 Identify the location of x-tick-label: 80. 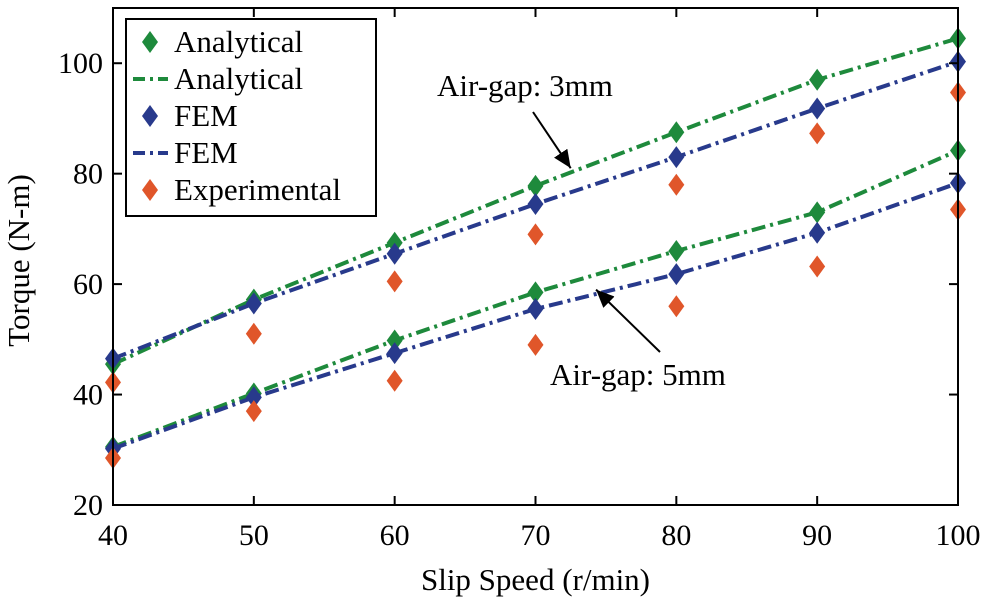
(676, 535).